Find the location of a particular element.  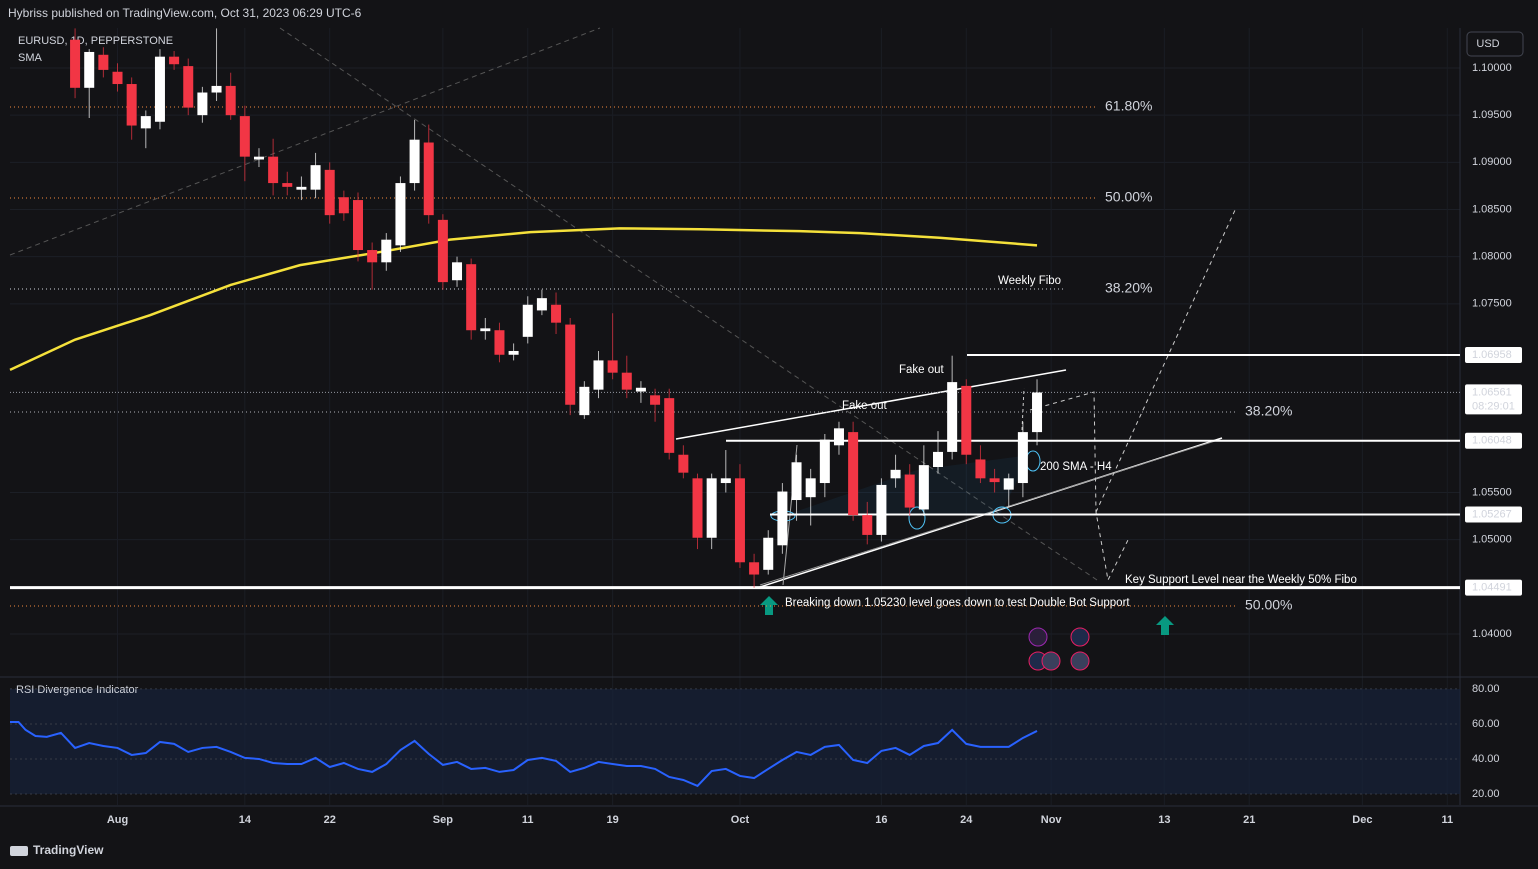

x-tick-label: 24 is located at coordinates (966, 820).